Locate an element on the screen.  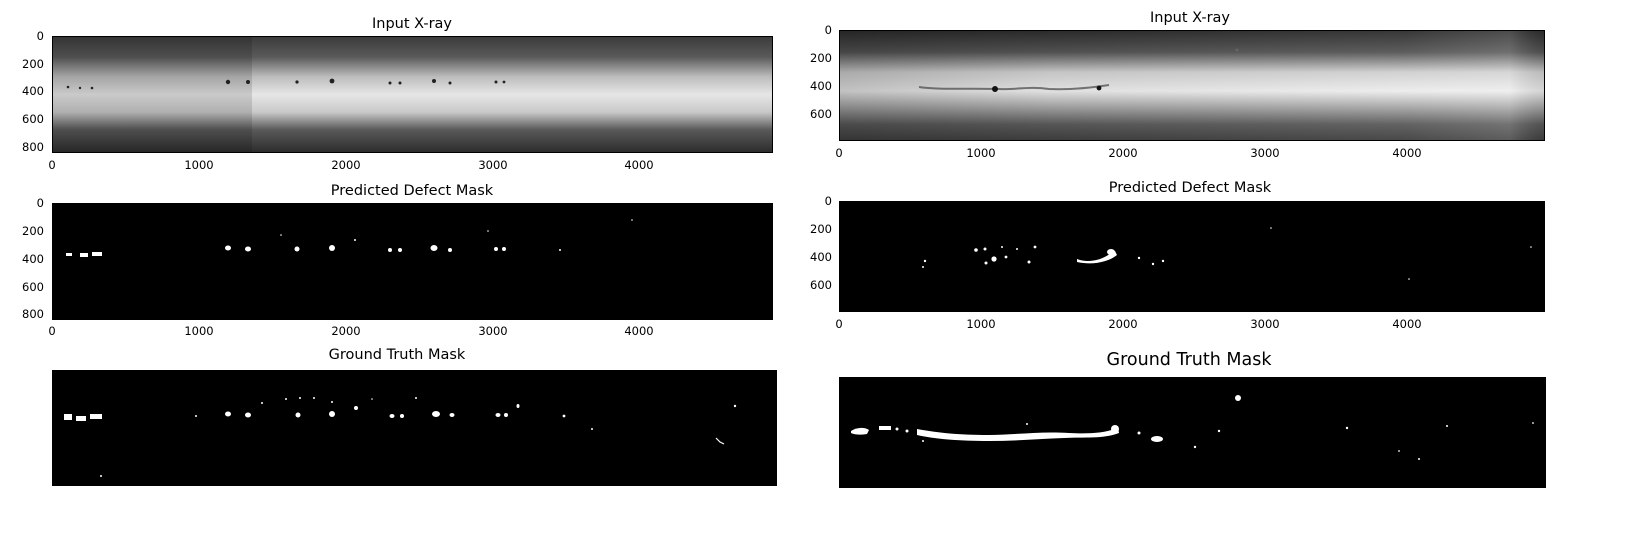
gt-mask-image-left is located at coordinates (414, 428).